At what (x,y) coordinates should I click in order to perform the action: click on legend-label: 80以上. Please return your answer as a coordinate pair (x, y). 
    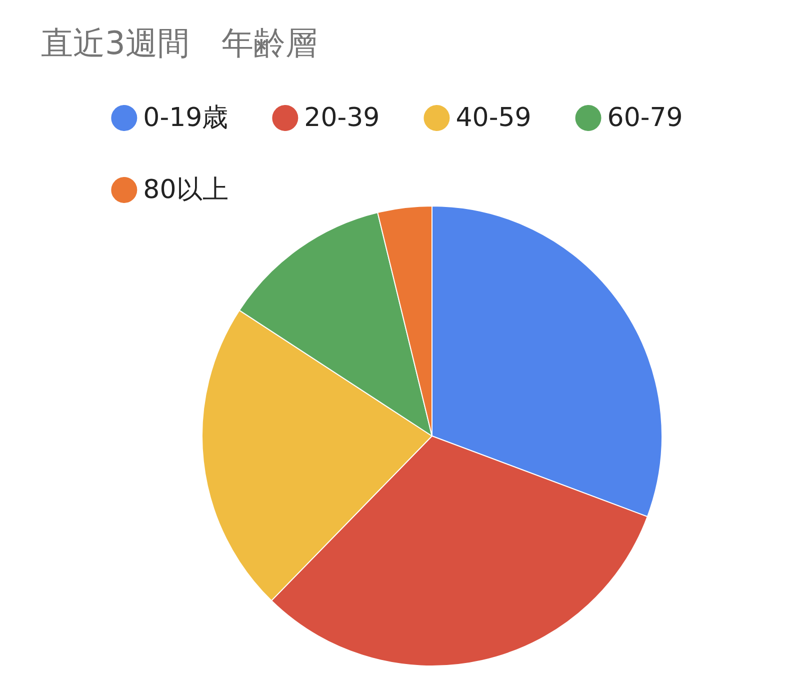
    Looking at the image, I should click on (185, 190).